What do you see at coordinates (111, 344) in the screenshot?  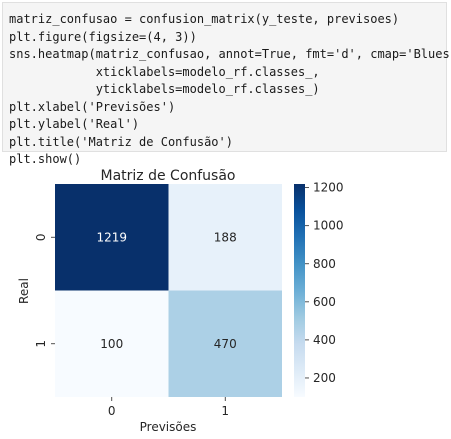 I see `heatmap-annotation-1-0: 100` at bounding box center [111, 344].